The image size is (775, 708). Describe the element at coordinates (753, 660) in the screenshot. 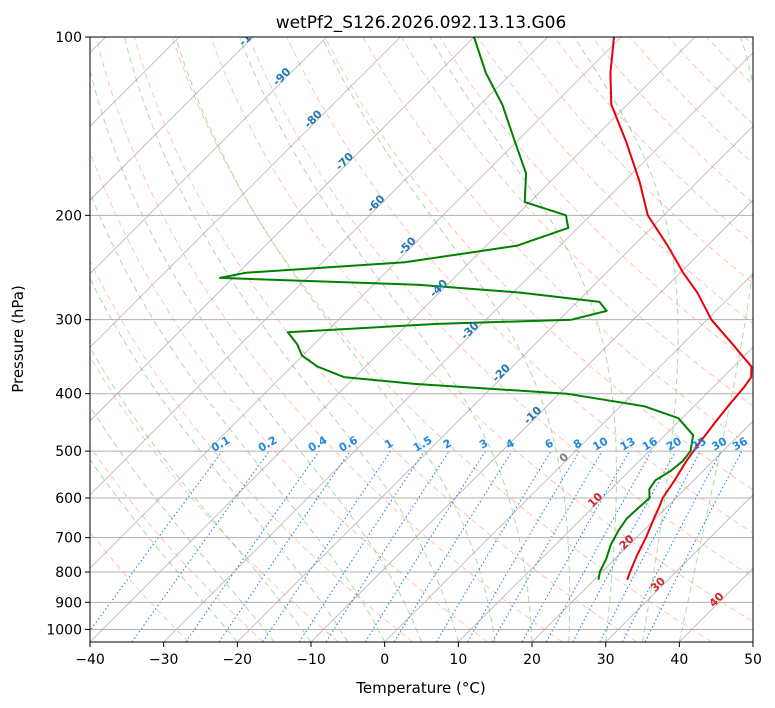

I see `x-tick-label: 50` at that location.